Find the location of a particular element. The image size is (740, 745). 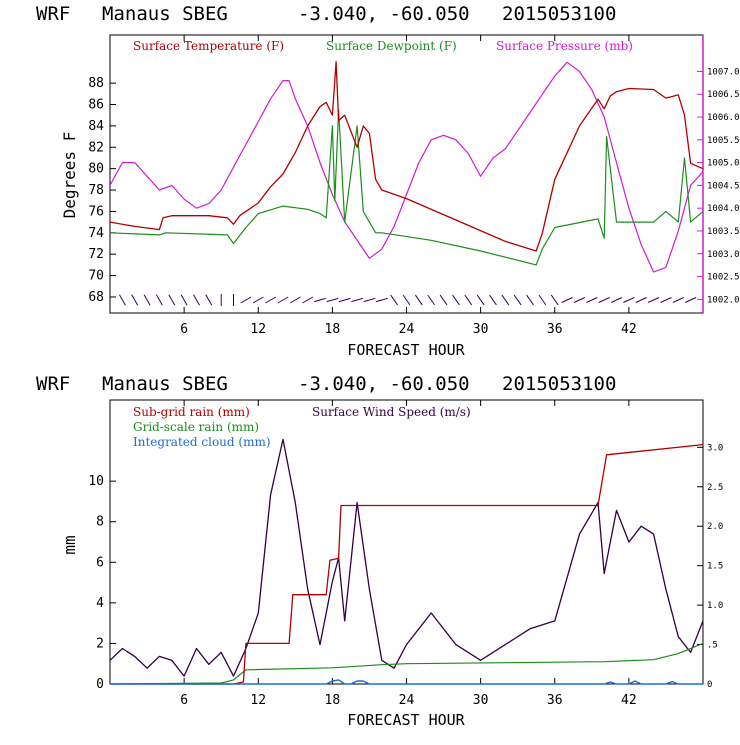

panel2-y2-ticks: 0 .5 1.0 1.5 2.0 2.5 3.0 is located at coordinates (710, 566).